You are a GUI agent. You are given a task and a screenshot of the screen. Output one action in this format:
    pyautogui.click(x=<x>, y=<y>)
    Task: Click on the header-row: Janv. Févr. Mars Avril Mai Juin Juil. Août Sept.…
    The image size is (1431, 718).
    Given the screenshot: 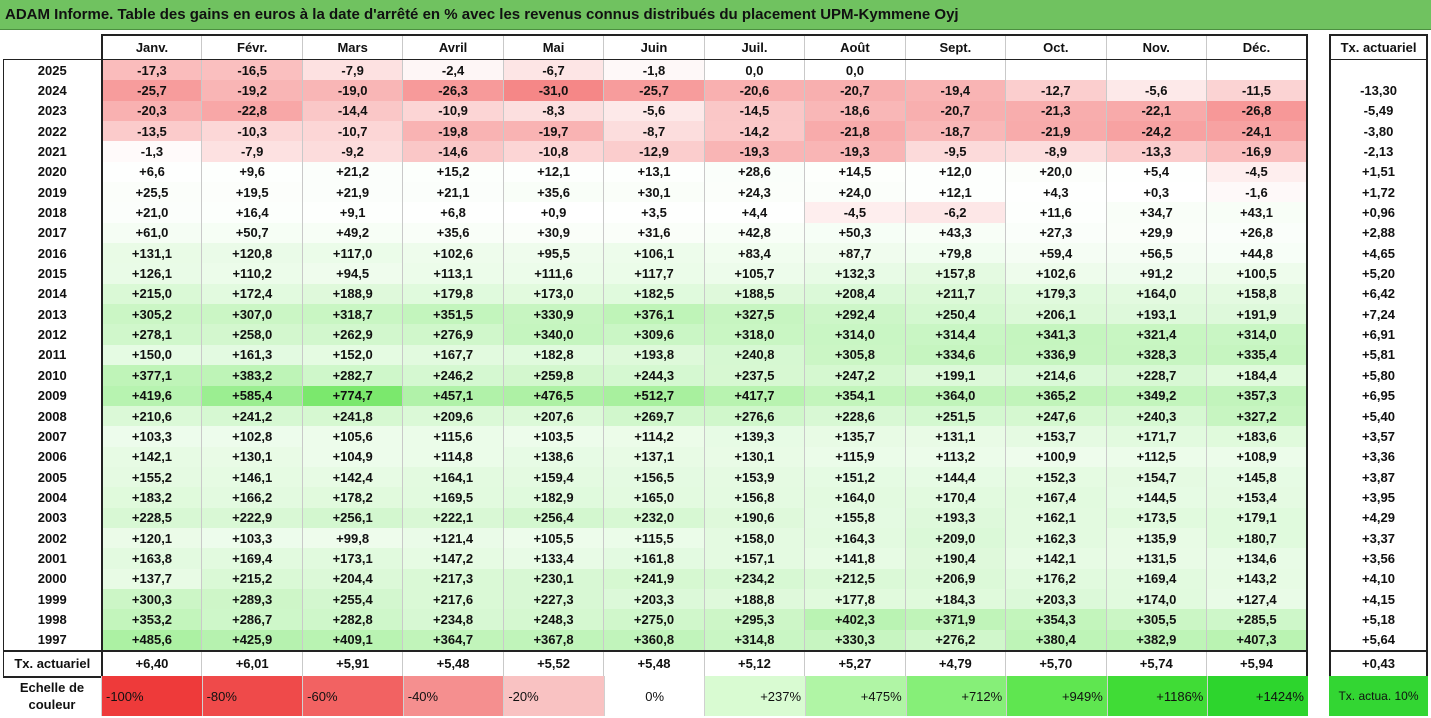 What is the action you would take?
    pyautogui.click(x=655, y=47)
    